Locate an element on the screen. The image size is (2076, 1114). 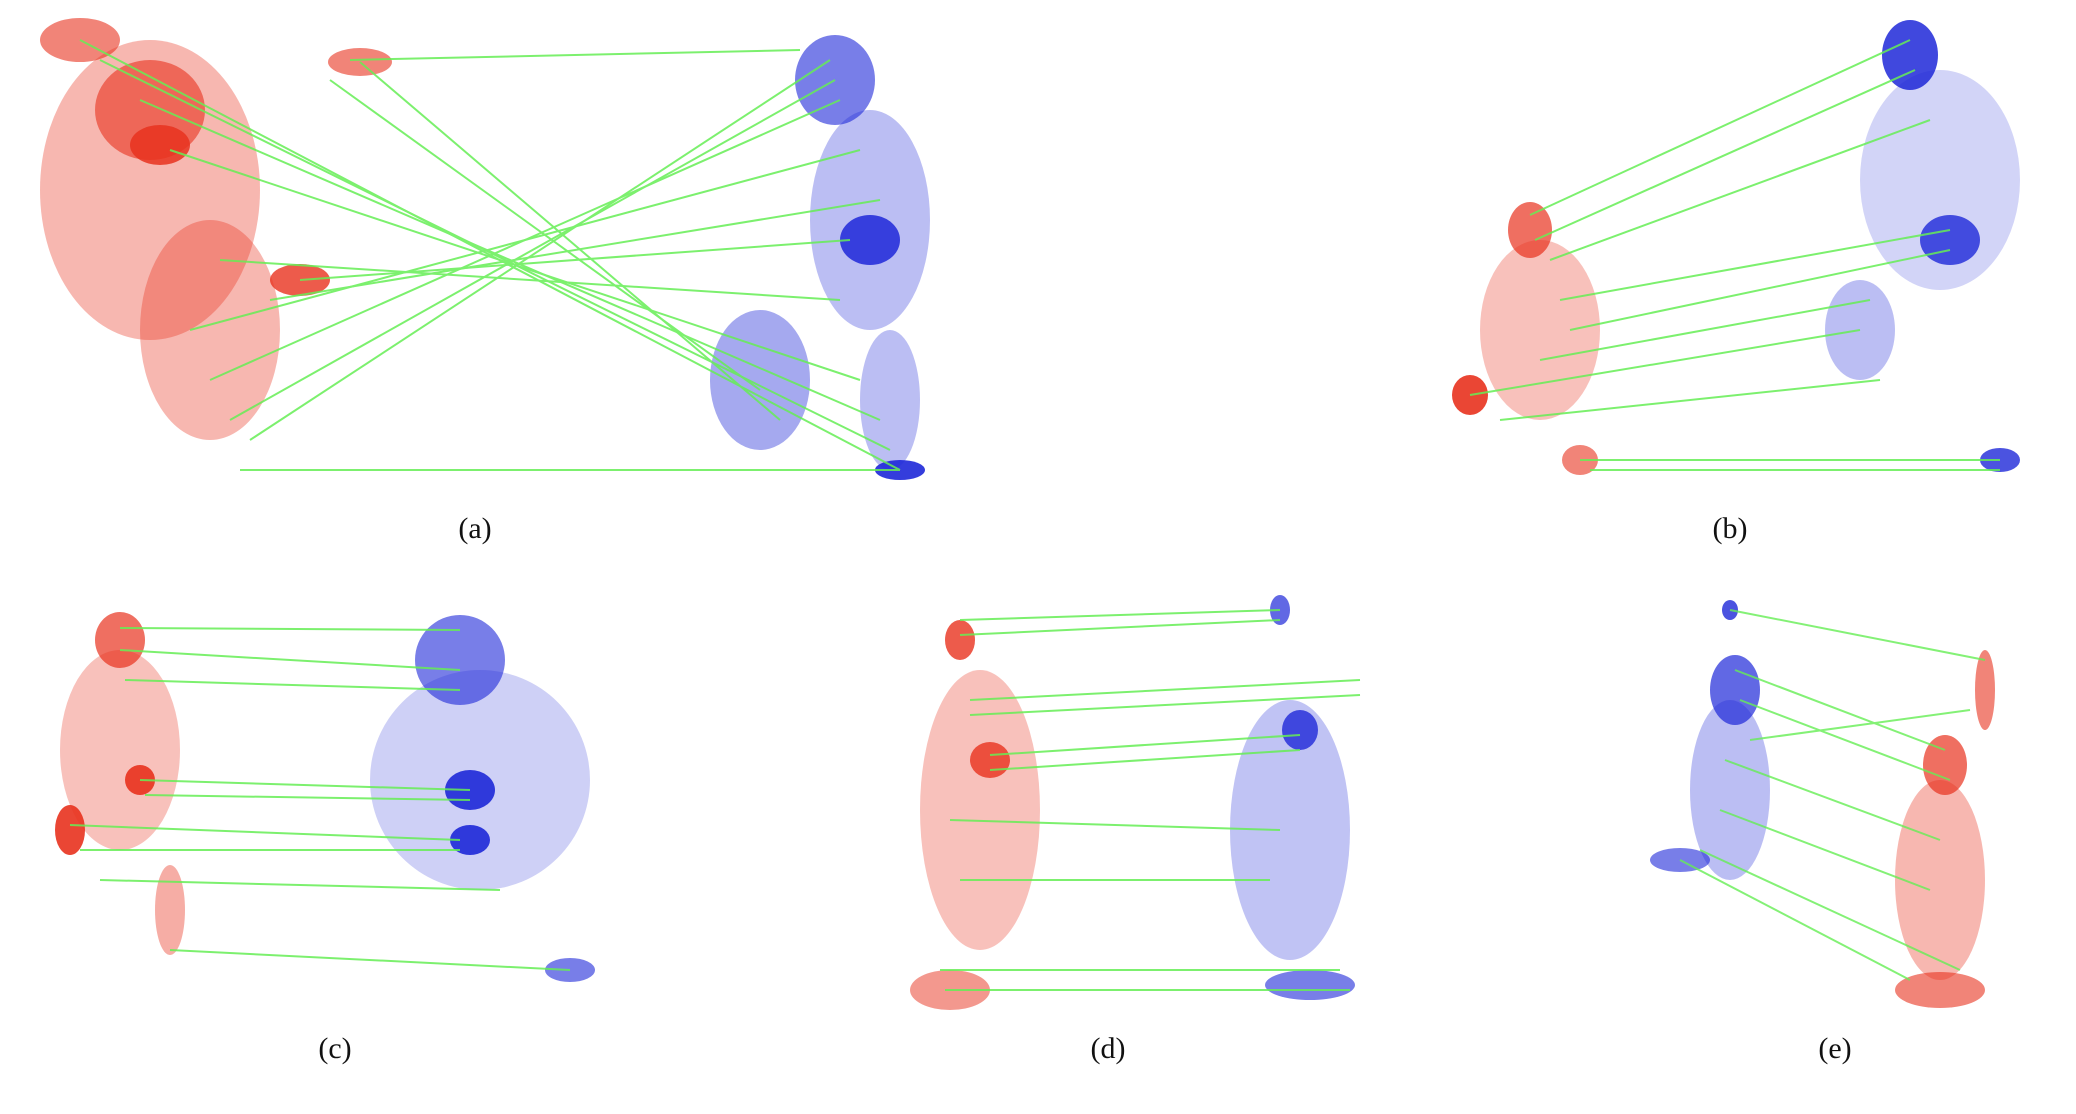
panel-e-correspondences is located at coordinates (1832, 795).